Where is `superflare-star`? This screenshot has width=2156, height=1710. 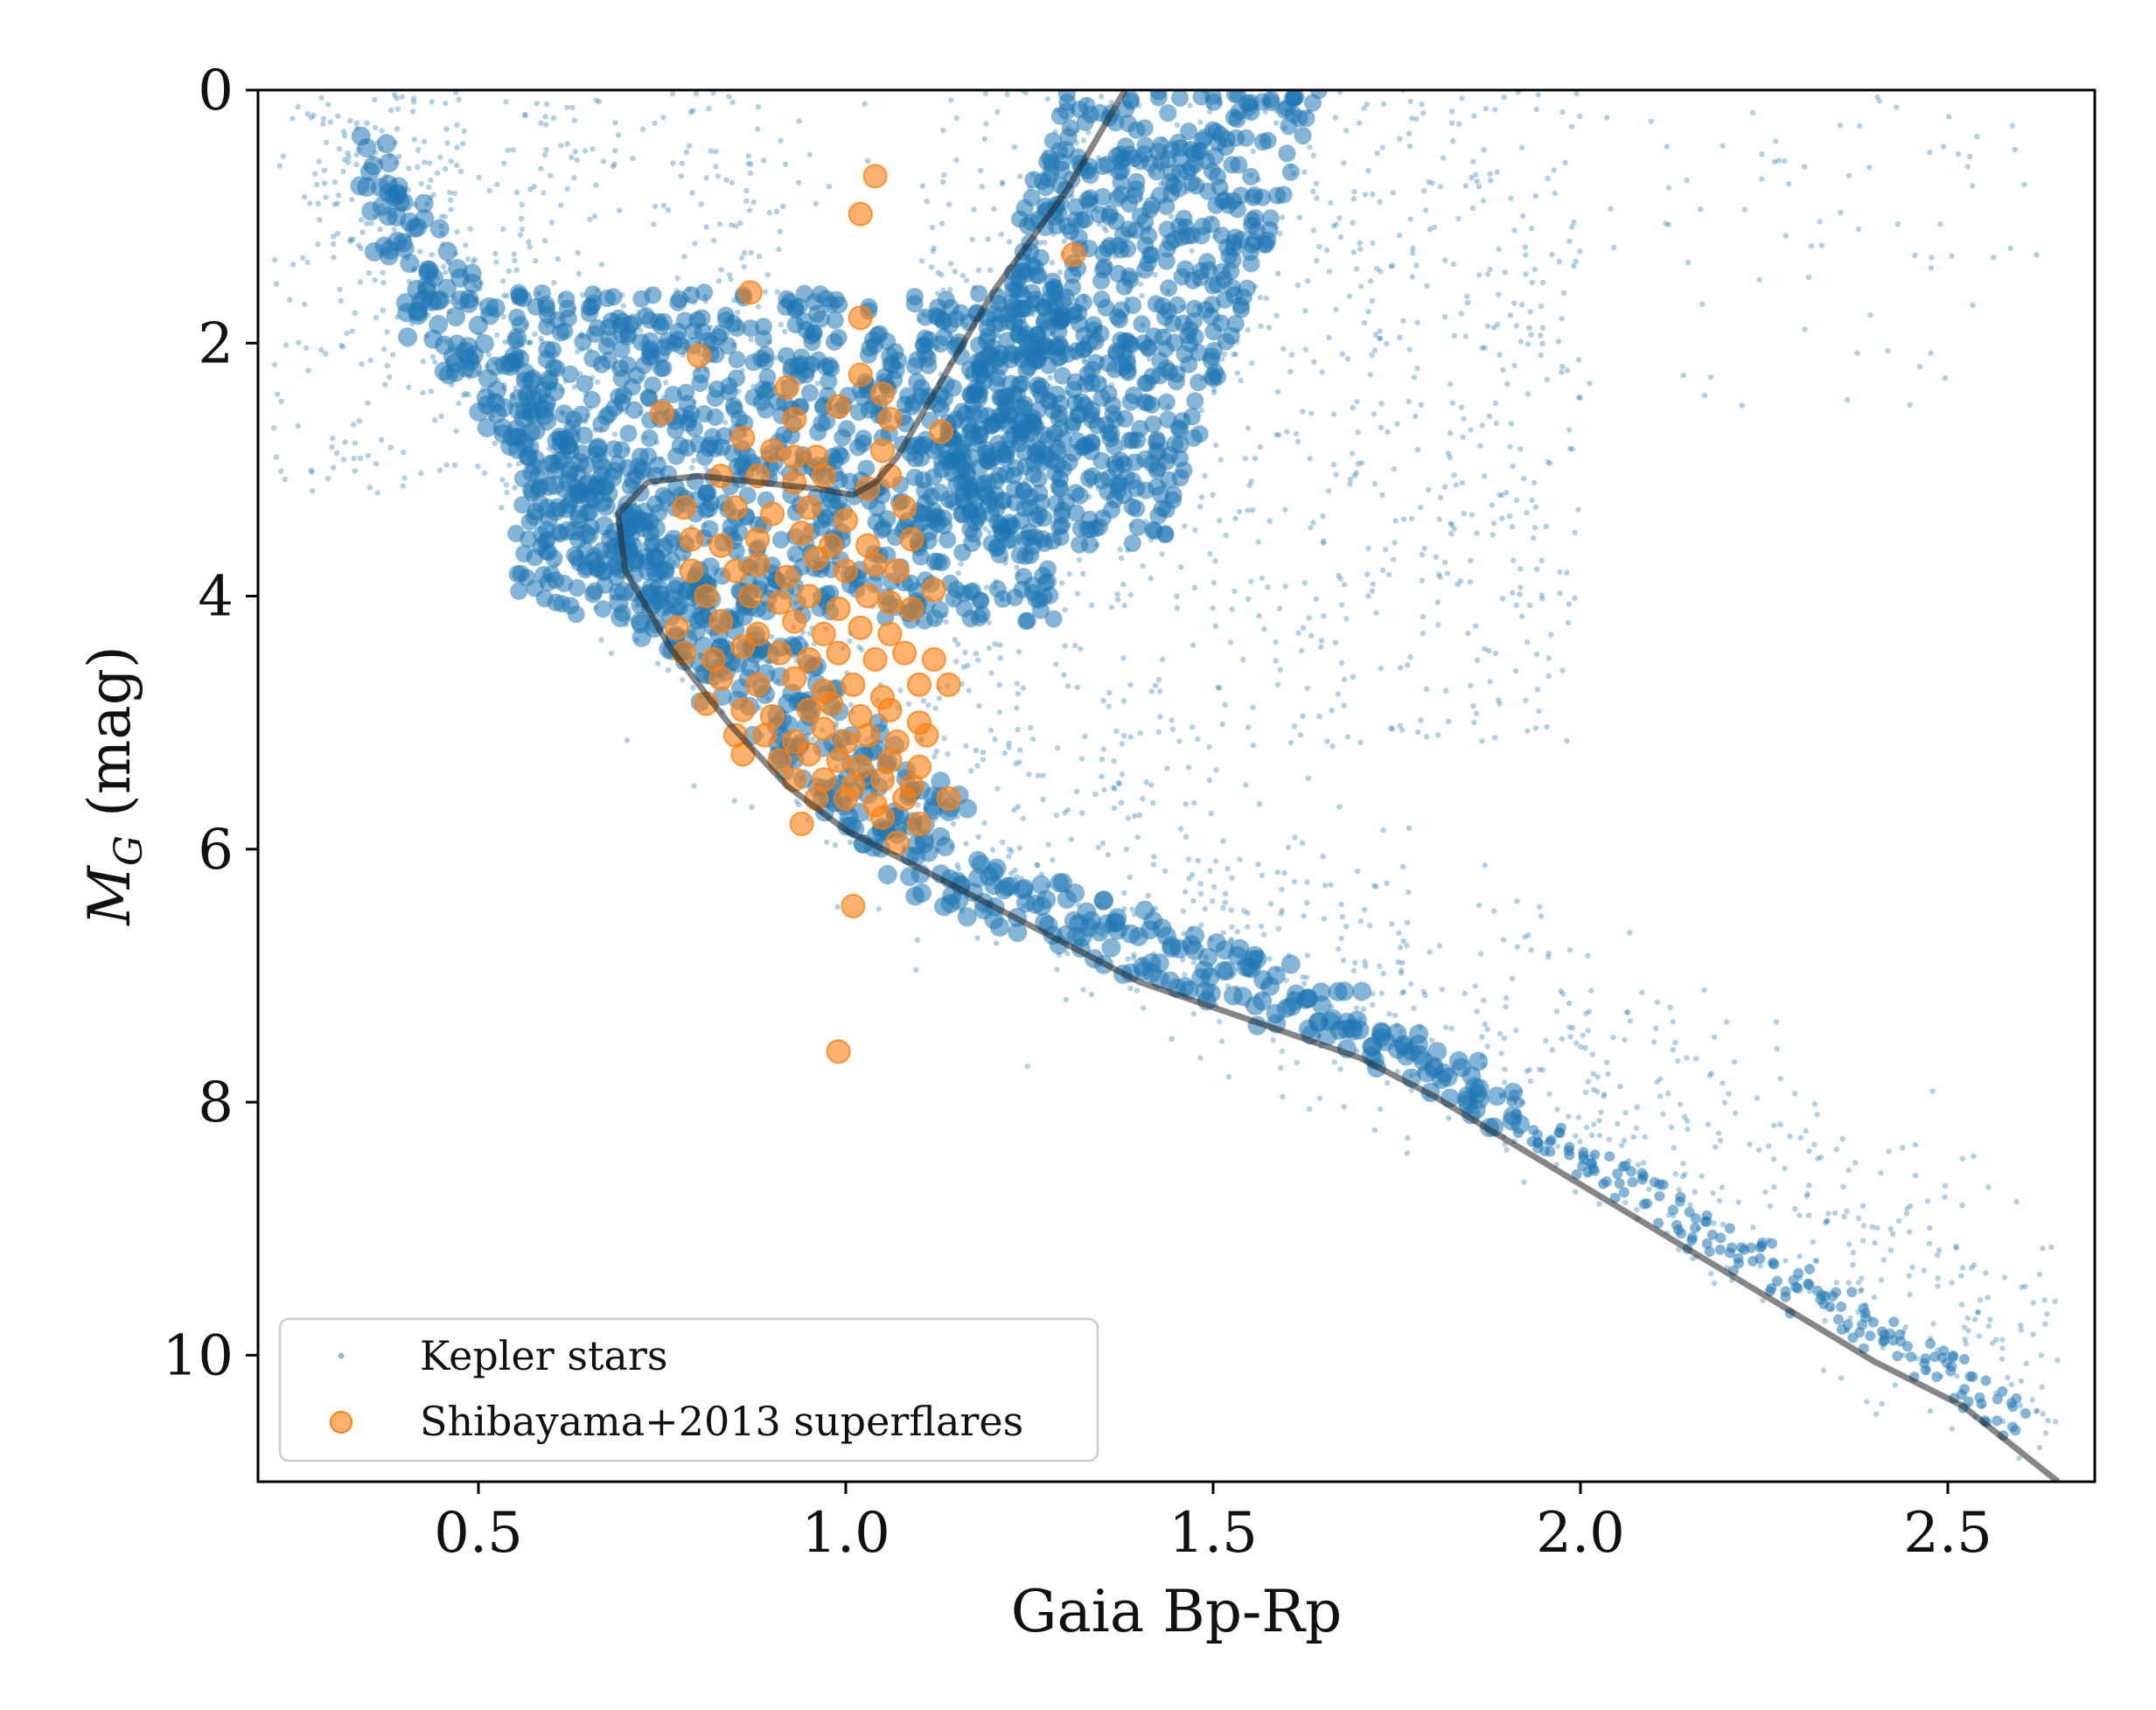
superflare-star is located at coordinates (846, 520).